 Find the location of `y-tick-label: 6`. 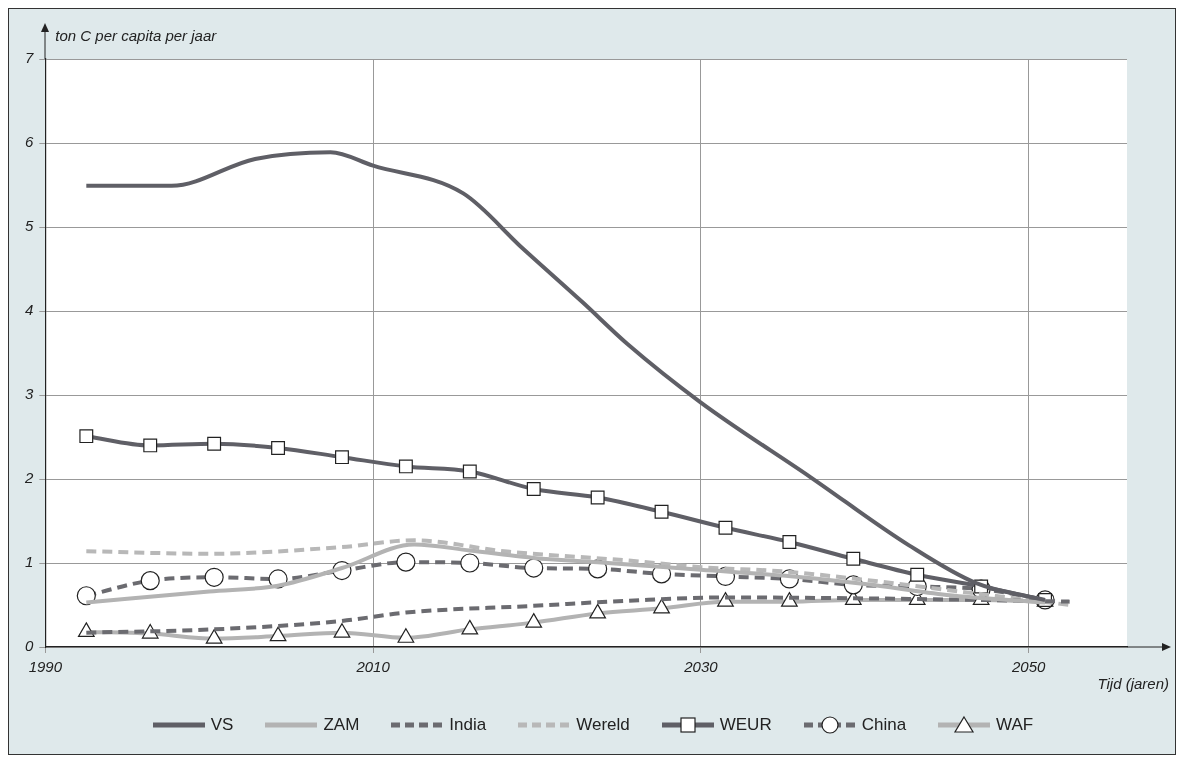

y-tick-label: 6 is located at coordinates (29, 142).